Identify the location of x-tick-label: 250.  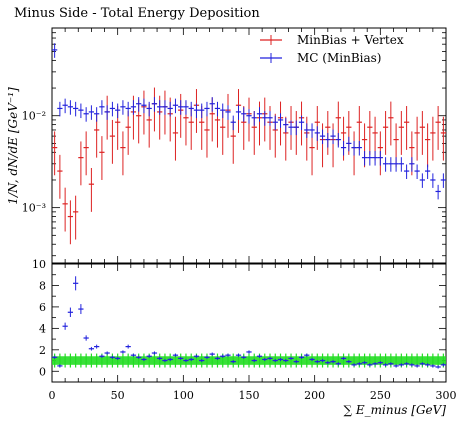
(380, 395).